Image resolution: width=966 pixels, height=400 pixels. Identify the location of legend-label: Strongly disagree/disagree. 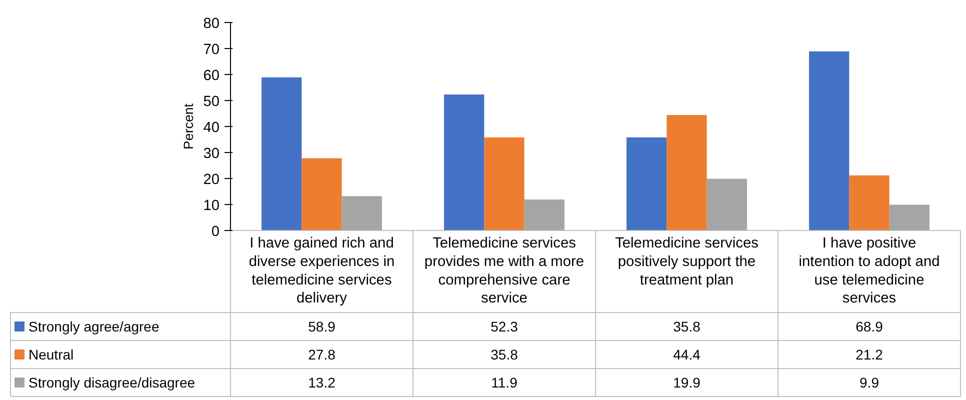
(112, 382).